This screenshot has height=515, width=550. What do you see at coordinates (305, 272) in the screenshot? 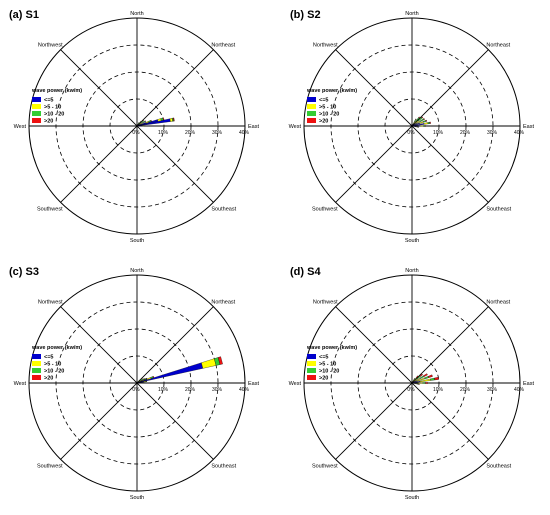
I see `panel-title-s4: (d) S4` at bounding box center [305, 272].